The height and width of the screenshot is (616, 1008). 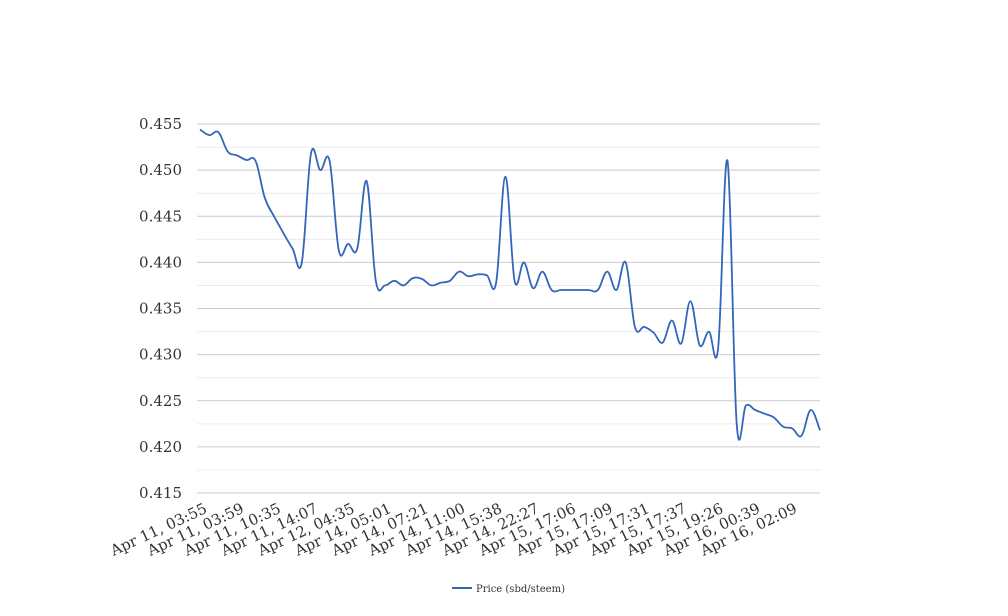 What do you see at coordinates (160, 170) in the screenshot?
I see `y-tick-label: 0.450` at bounding box center [160, 170].